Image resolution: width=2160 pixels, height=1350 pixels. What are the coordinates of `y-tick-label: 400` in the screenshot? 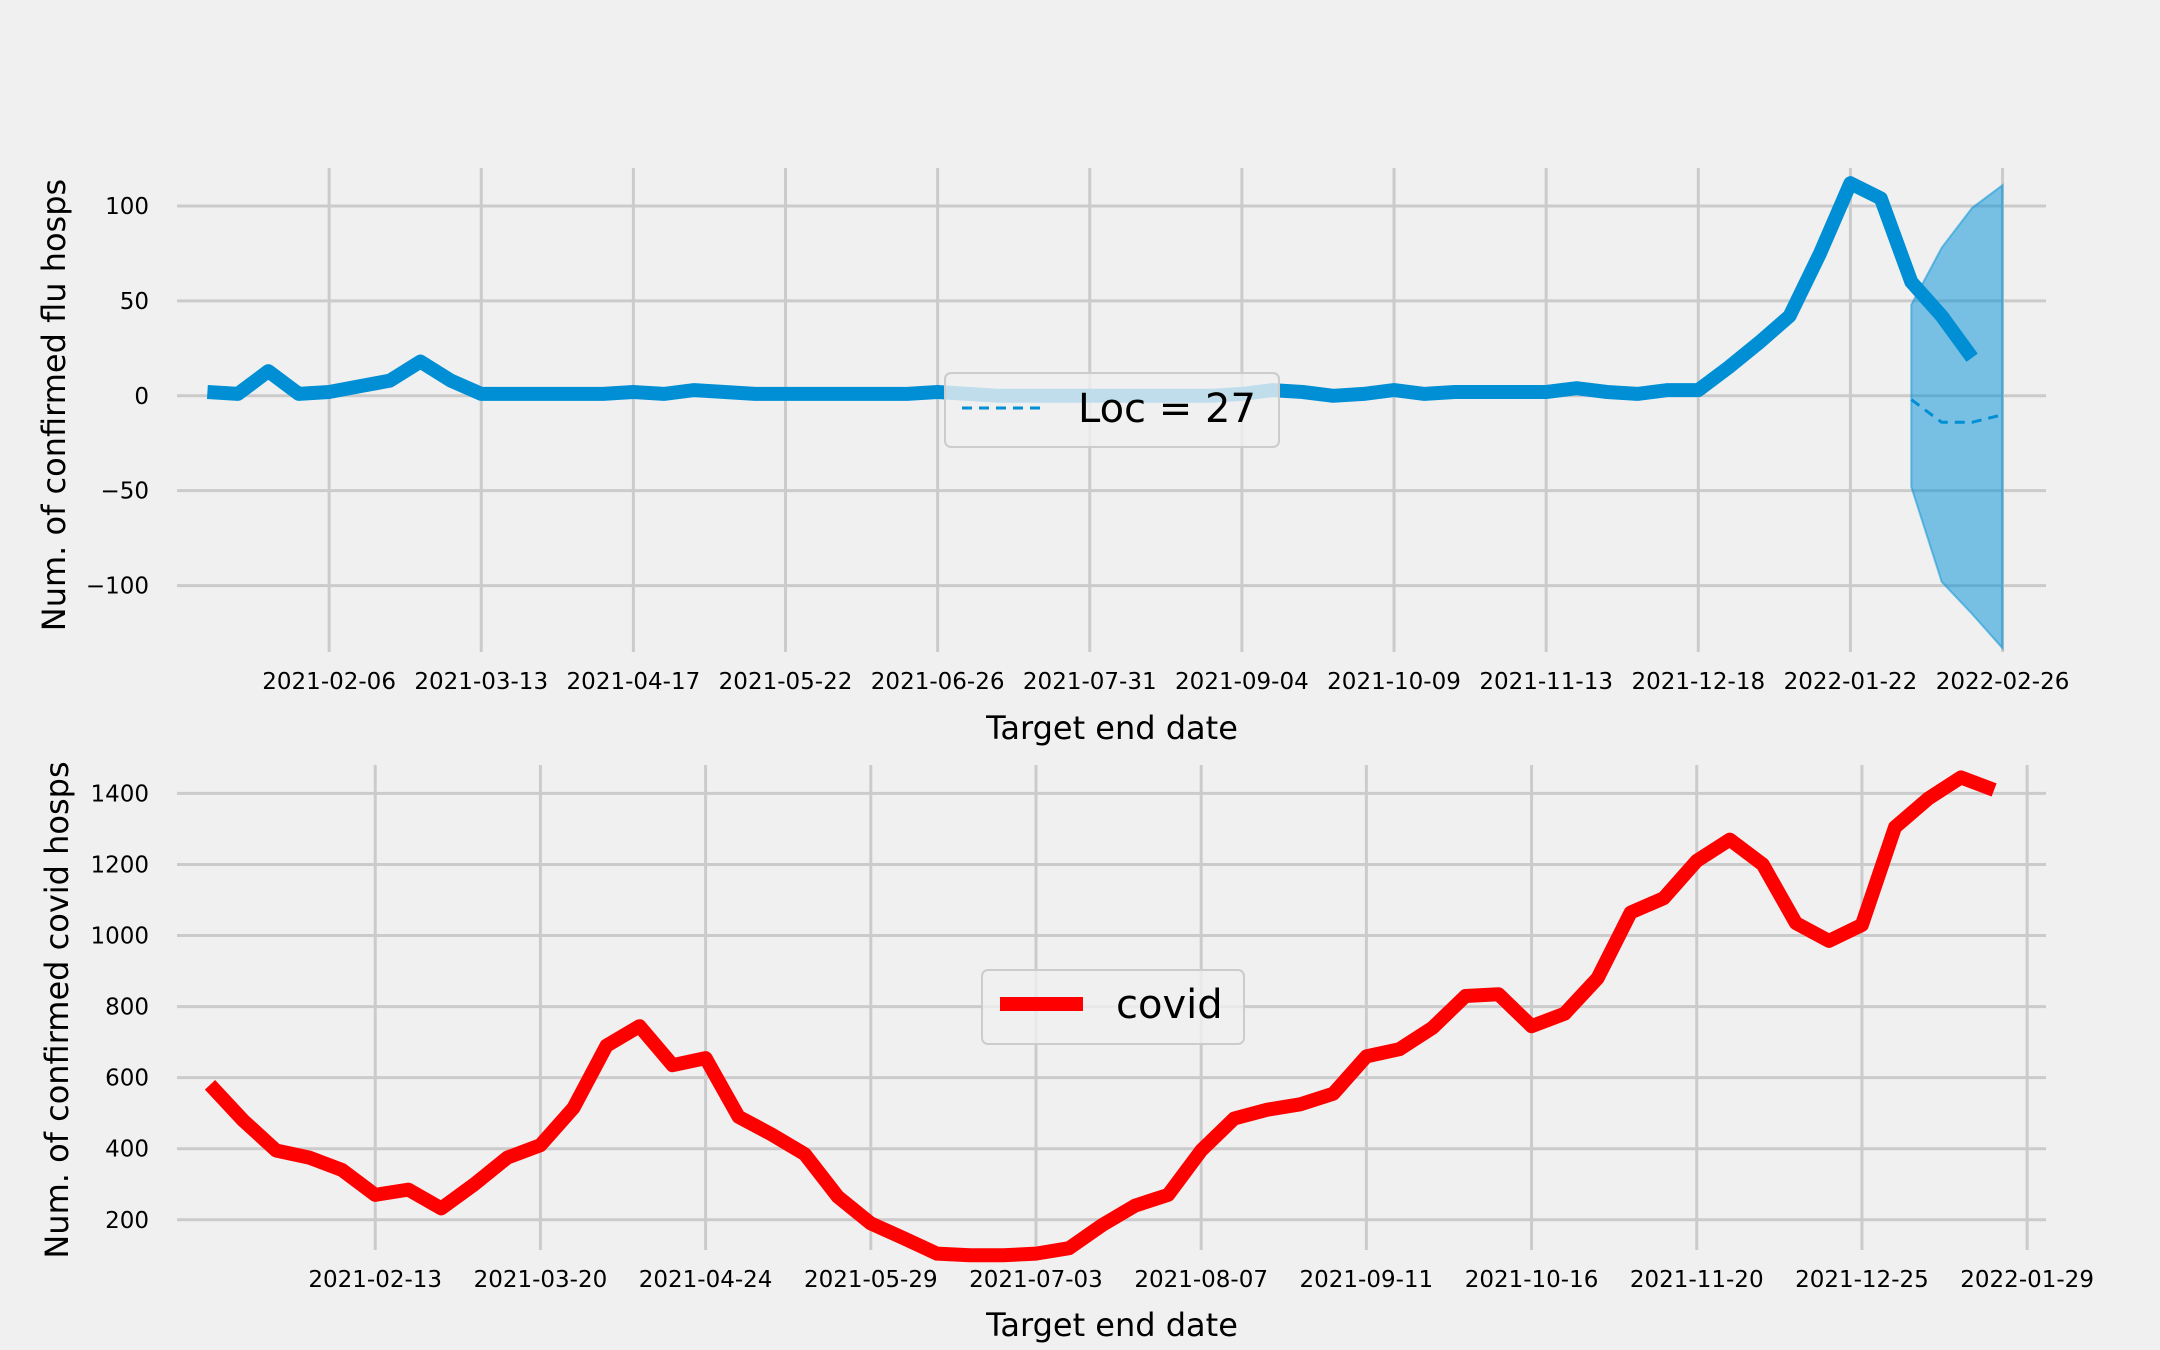 It's located at (127, 1150).